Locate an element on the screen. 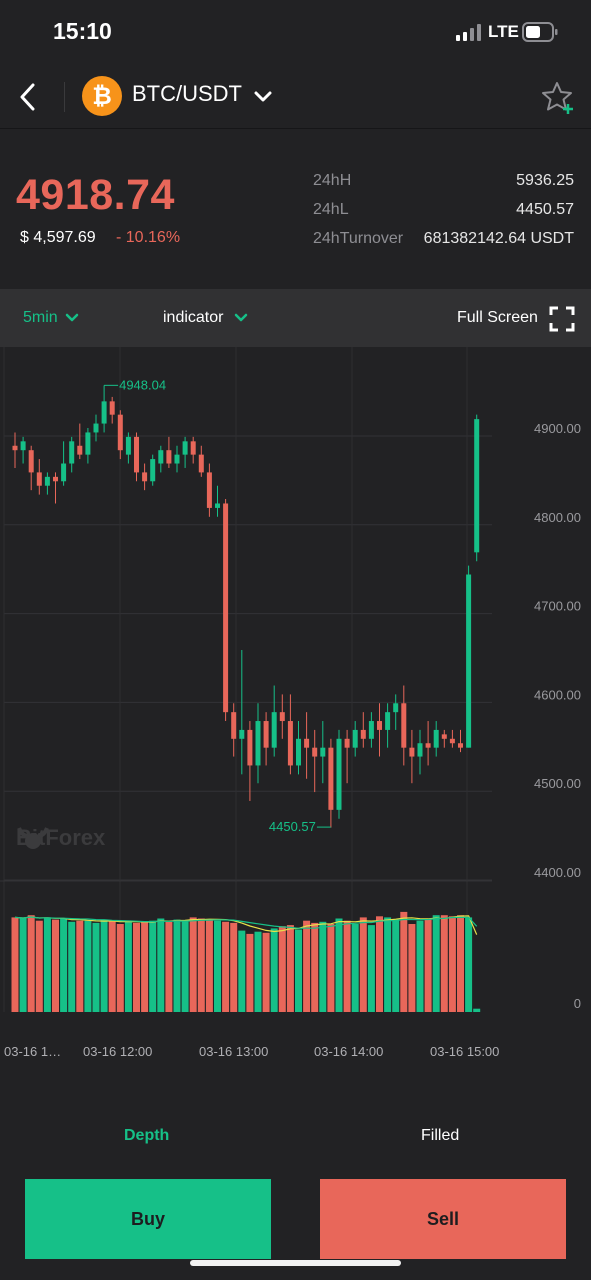 This screenshot has width=591, height=1280. usd-price: $ 4,597.69 is located at coordinates (58, 237).